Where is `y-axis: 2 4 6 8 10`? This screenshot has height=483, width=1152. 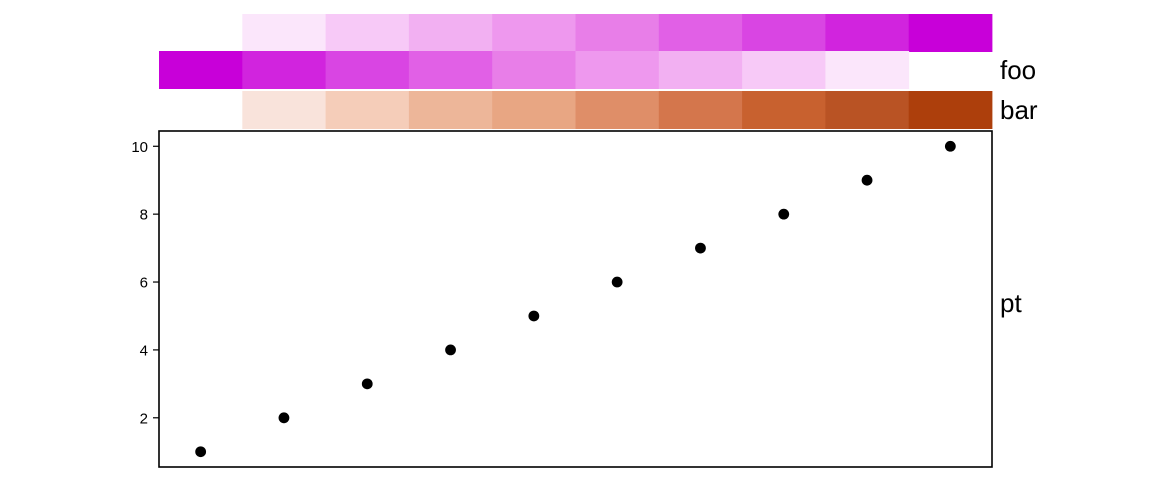
y-axis: 2 4 6 8 10 is located at coordinates (145, 283).